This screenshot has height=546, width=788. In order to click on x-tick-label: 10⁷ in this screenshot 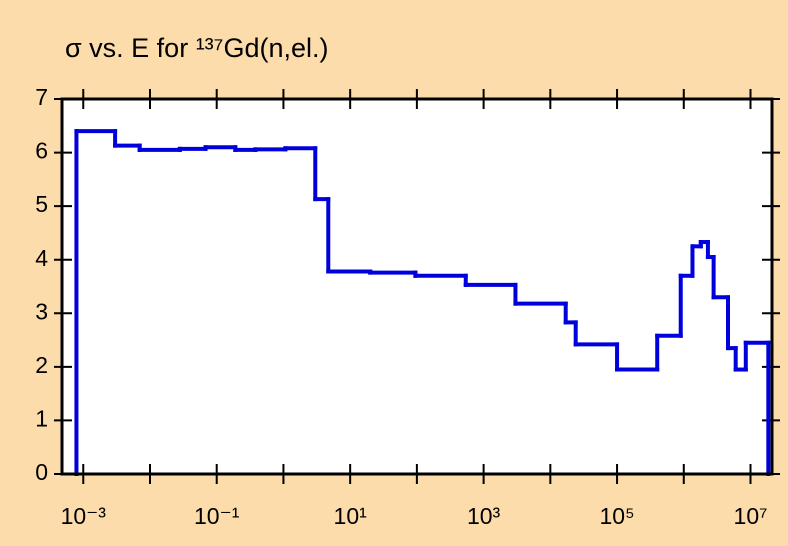, I will do `click(751, 516)`.